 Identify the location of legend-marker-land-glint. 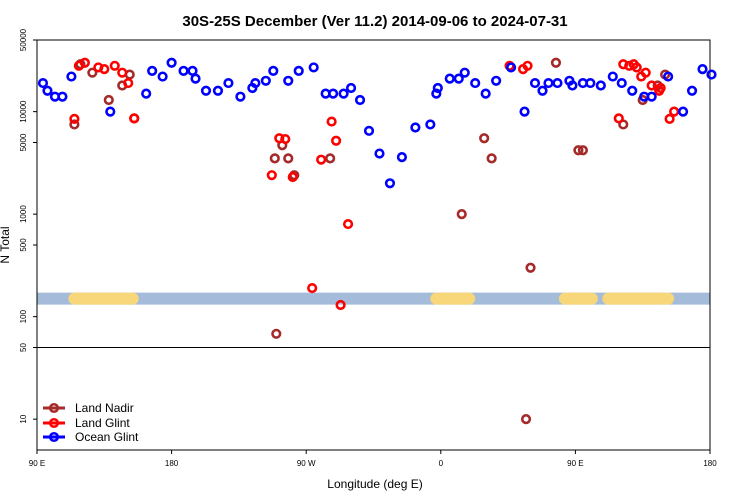
(54, 423).